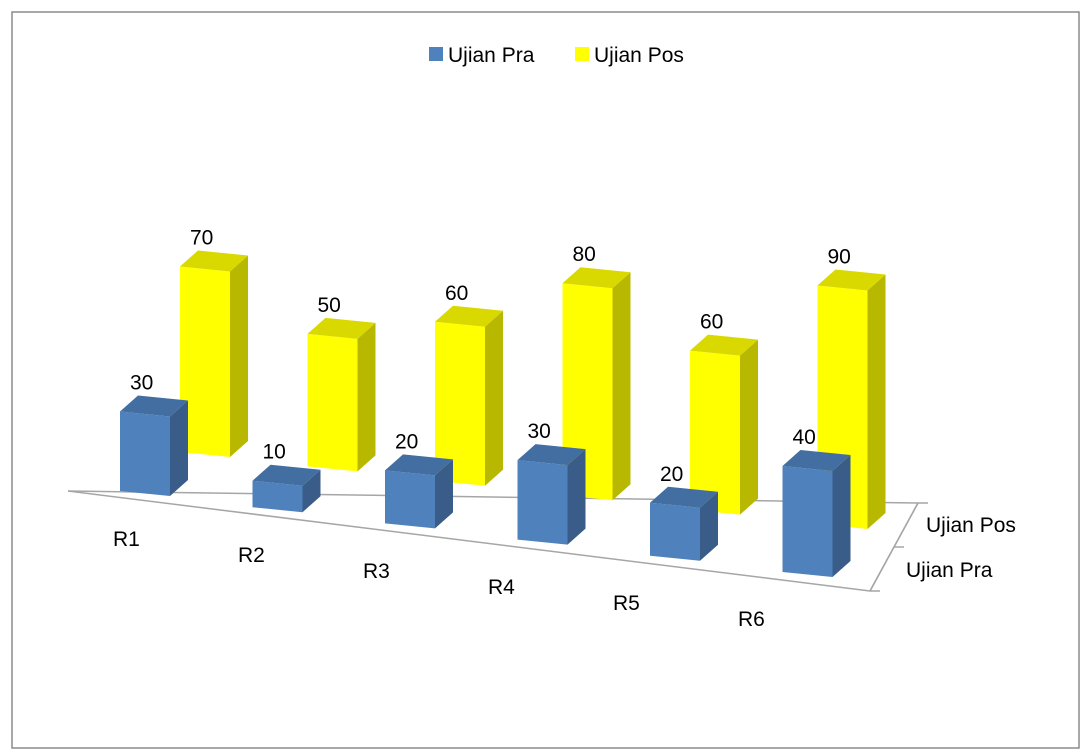 This screenshot has height=754, width=1092. What do you see at coordinates (582, 54) in the screenshot?
I see `legend-swatch-ujian-pos` at bounding box center [582, 54].